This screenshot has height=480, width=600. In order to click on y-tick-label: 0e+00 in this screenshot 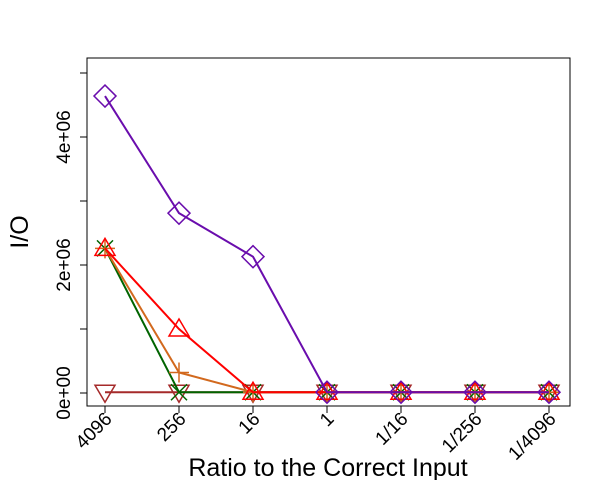, I will do `click(64, 392)`.